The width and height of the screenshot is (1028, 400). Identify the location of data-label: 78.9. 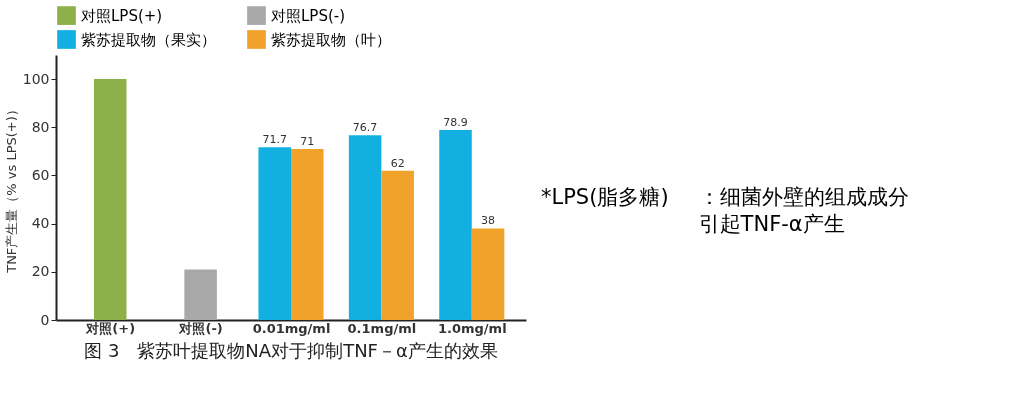
(455, 122).